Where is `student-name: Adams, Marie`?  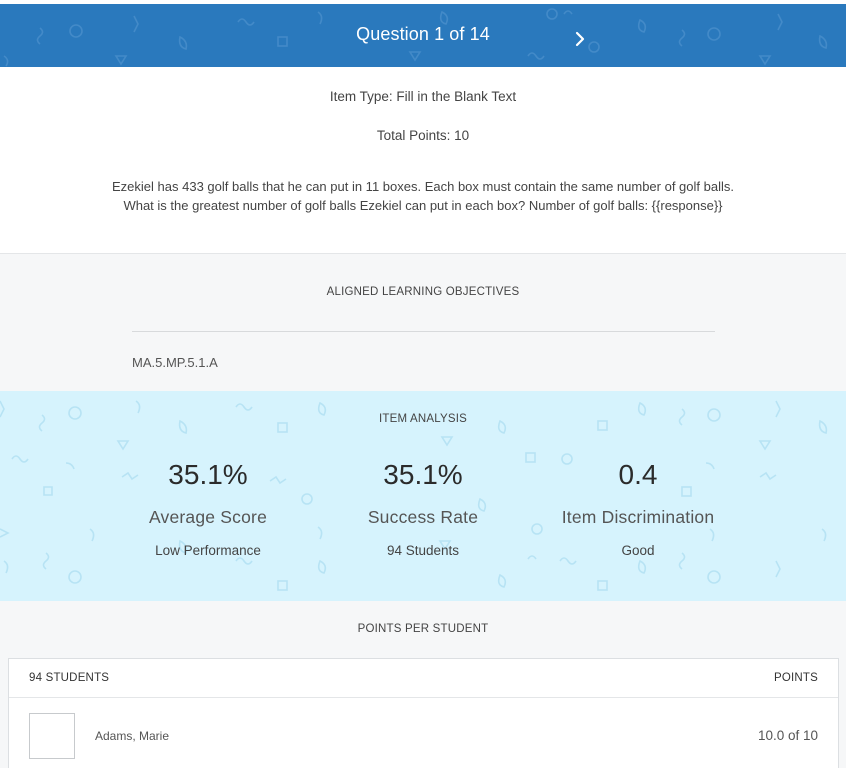 student-name: Adams, Marie is located at coordinates (132, 736).